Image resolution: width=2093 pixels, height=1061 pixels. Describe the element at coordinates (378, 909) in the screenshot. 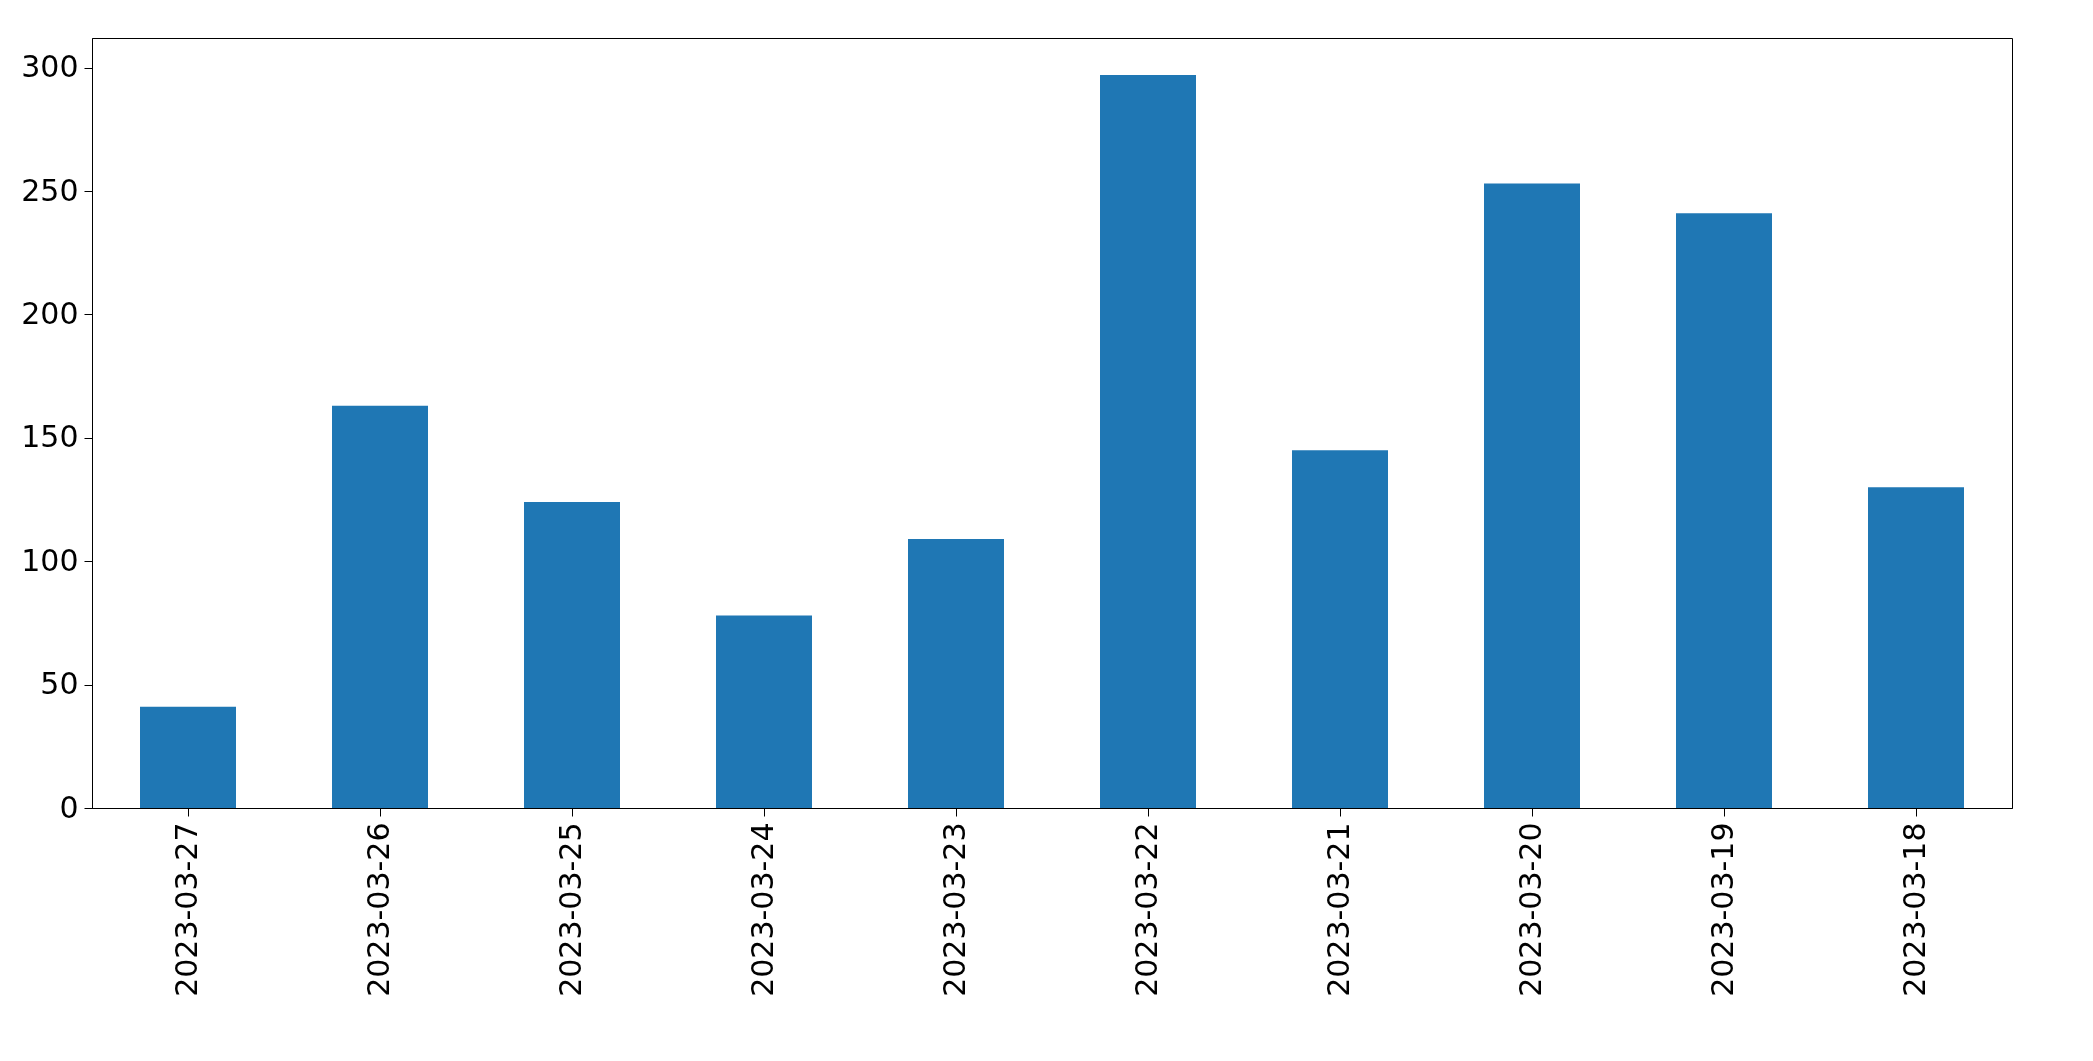

I see `x-tick-label: 2023-03-26` at that location.